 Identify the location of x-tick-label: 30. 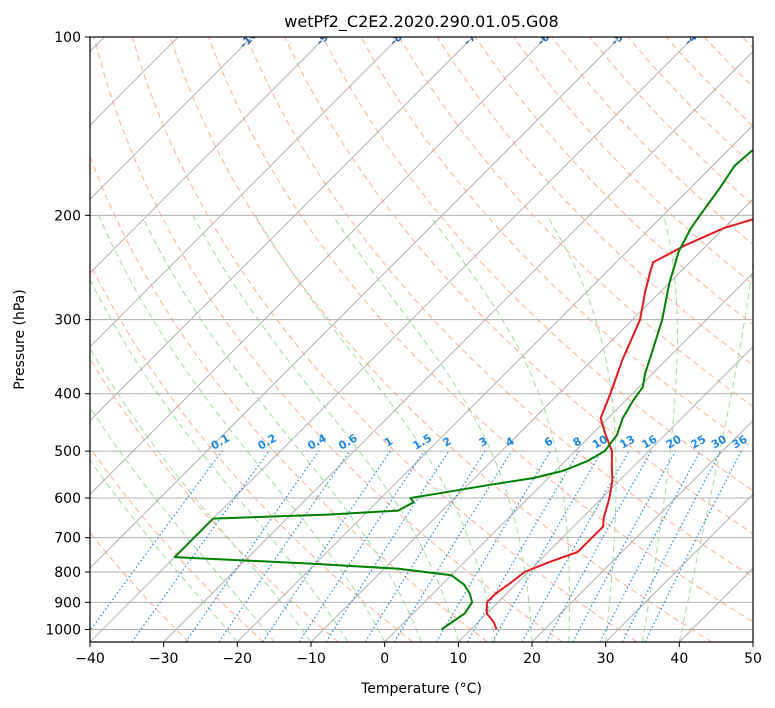
(606, 659).